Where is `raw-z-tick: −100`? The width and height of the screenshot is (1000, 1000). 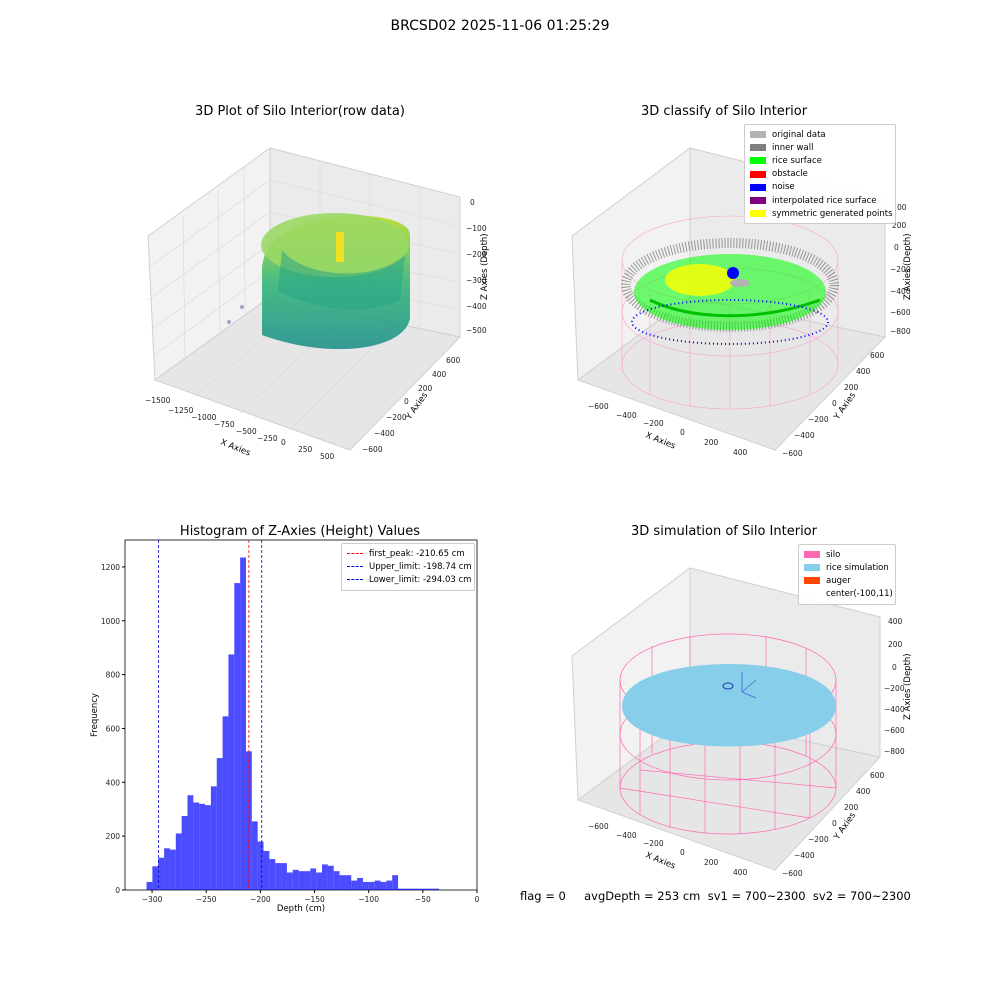 raw-z-tick: −100 is located at coordinates (476, 228).